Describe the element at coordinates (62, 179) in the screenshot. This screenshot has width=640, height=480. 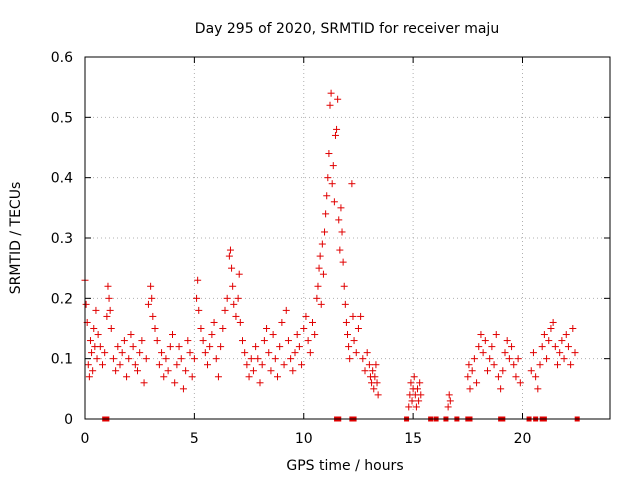
I see `y-tick-label: 0.4` at that location.